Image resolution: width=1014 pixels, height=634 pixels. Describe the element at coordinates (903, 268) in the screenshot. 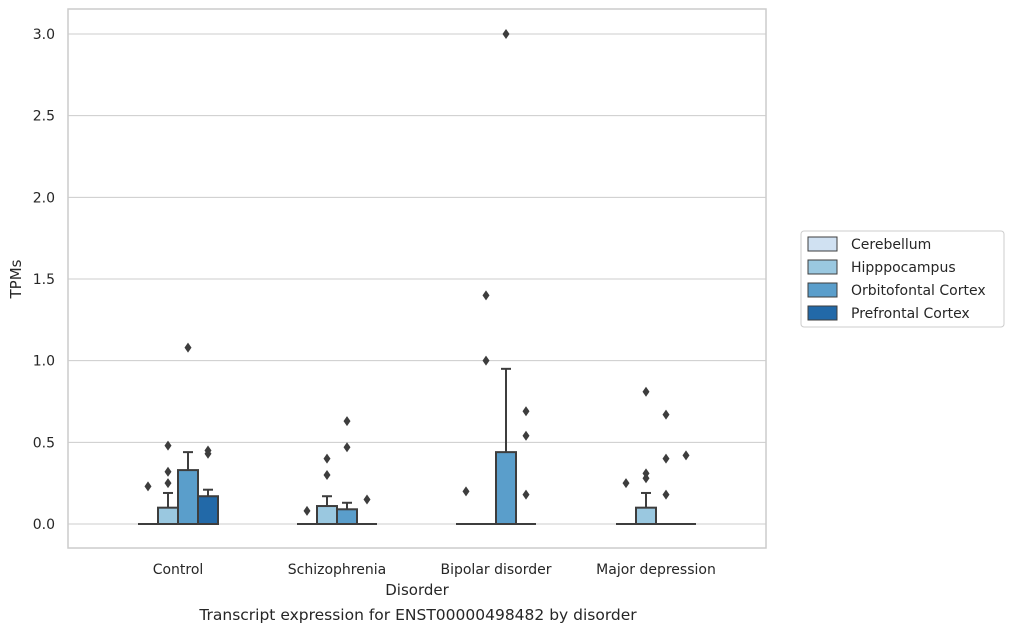

I see `legend-label: Hipppocampus` at that location.